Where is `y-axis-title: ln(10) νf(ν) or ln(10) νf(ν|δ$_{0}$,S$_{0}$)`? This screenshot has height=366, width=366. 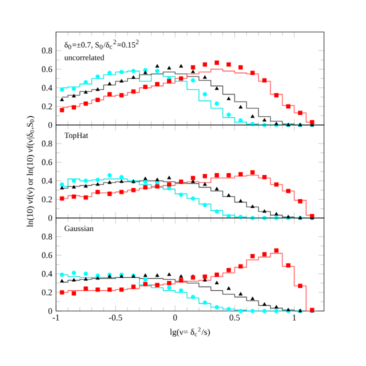
y-axis-title: ln(10) νf(ν) or ln(10) νf(ν|δ$_{0}$,S$_{0}$) is located at coordinates (30, 172).